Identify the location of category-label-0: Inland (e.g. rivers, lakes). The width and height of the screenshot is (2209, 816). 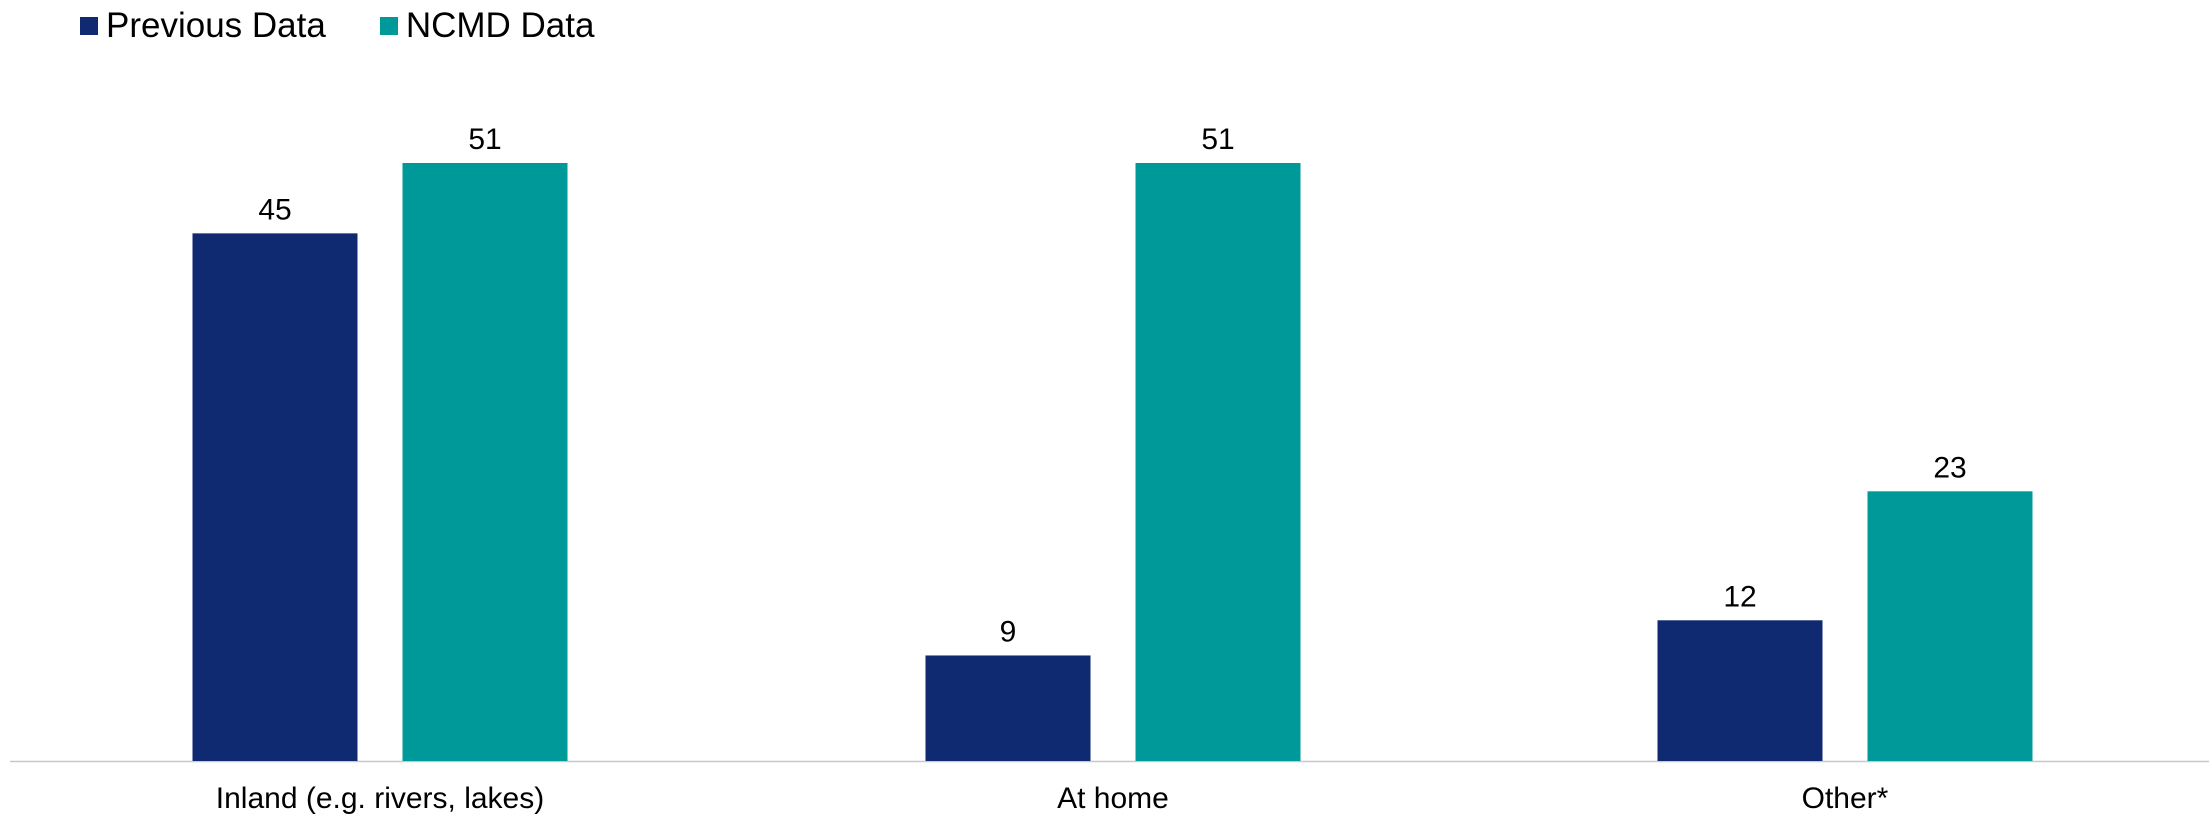
(380, 798).